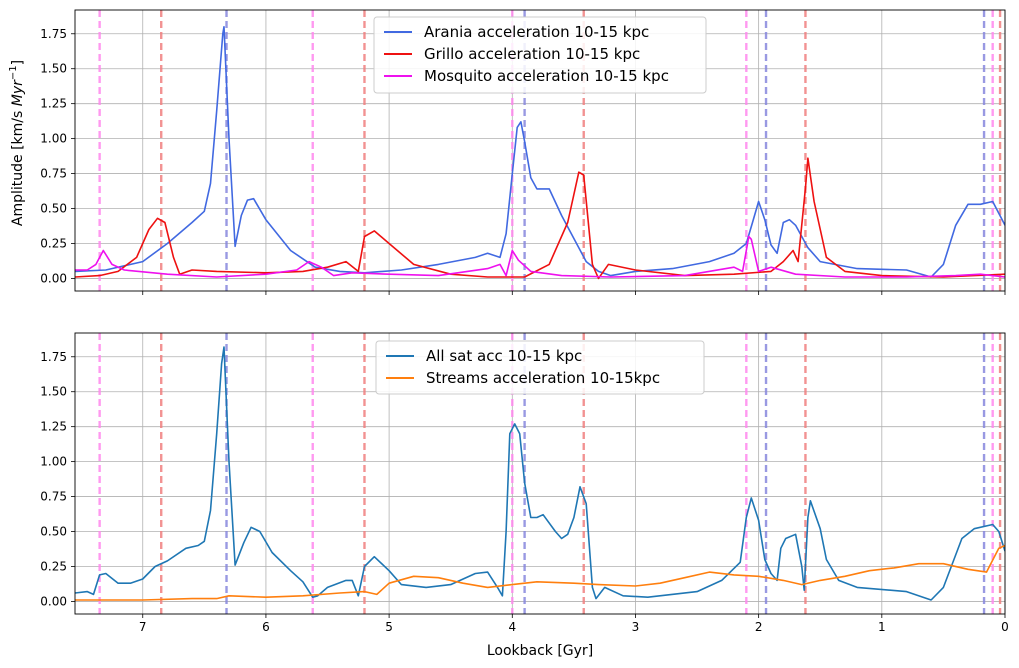 The width and height of the screenshot is (1019, 668). Describe the element at coordinates (759, 627) in the screenshot. I see `x-tick-label: 2` at that location.